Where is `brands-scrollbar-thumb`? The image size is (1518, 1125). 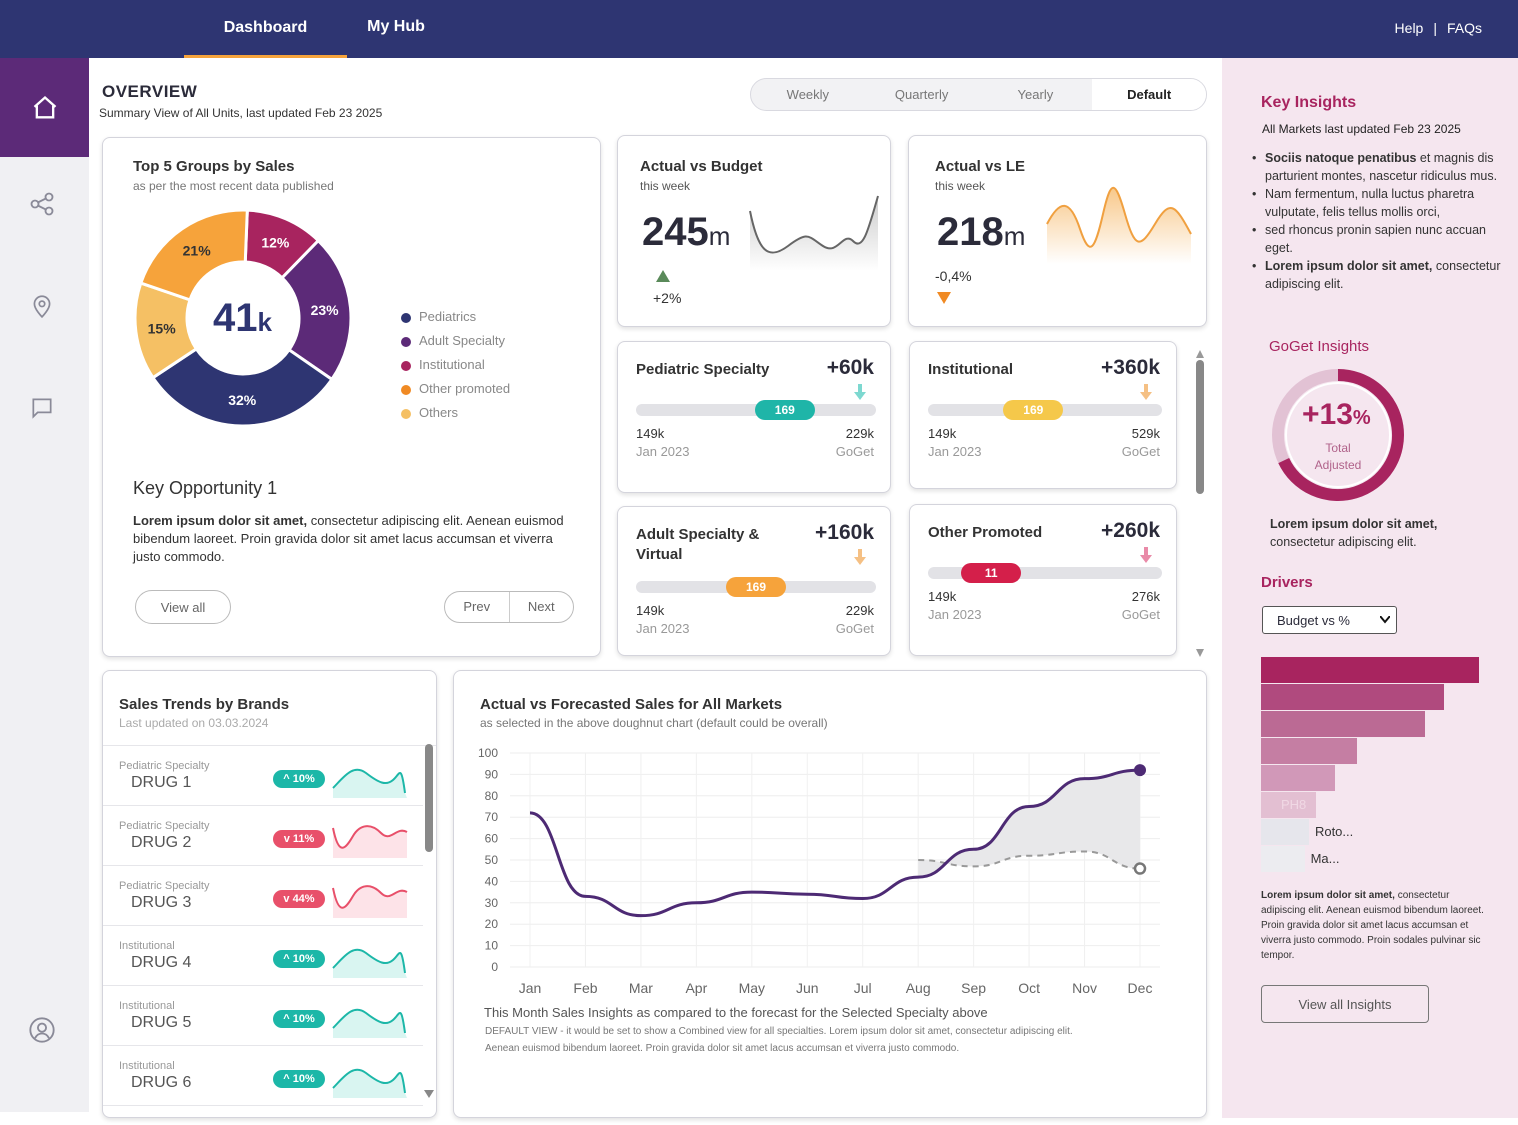
brands-scrollbar-thumb is located at coordinates (429, 798).